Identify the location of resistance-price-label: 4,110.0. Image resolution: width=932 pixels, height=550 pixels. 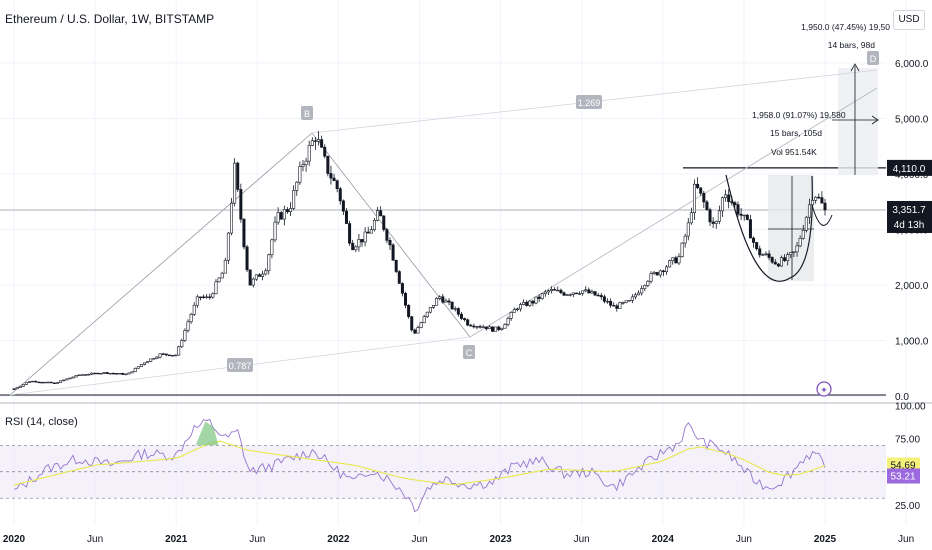
(909, 169).